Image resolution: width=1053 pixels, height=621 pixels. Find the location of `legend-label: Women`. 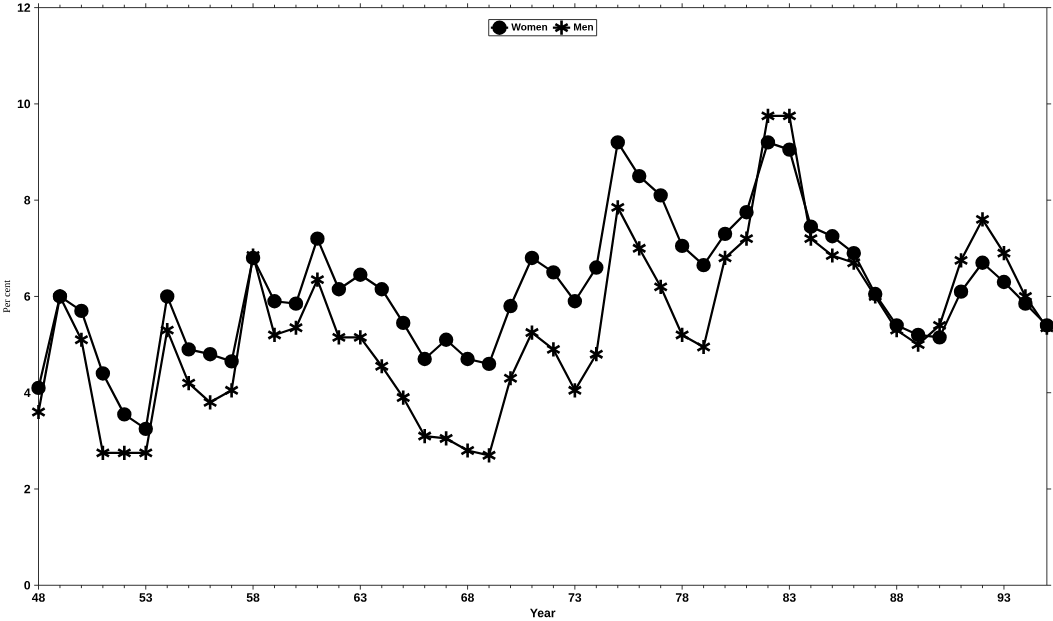

legend-label: Women is located at coordinates (529, 27).